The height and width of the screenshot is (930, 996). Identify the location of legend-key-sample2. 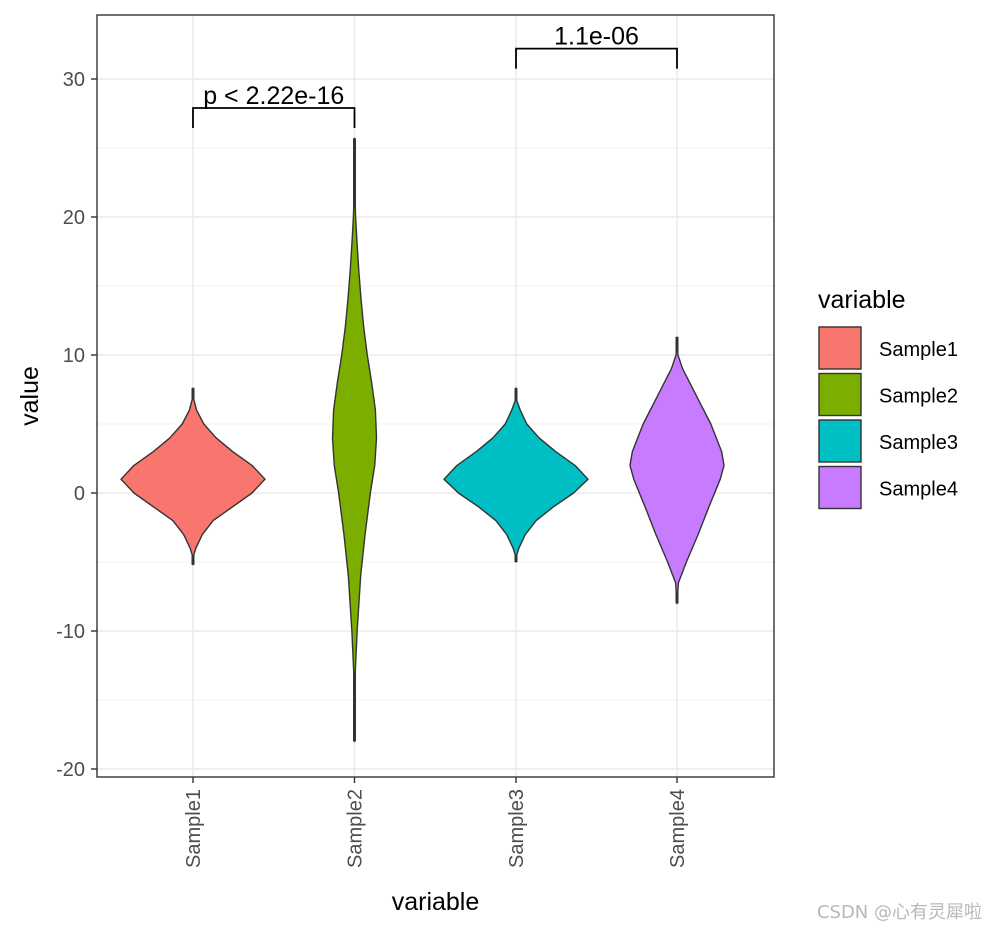
(840, 394).